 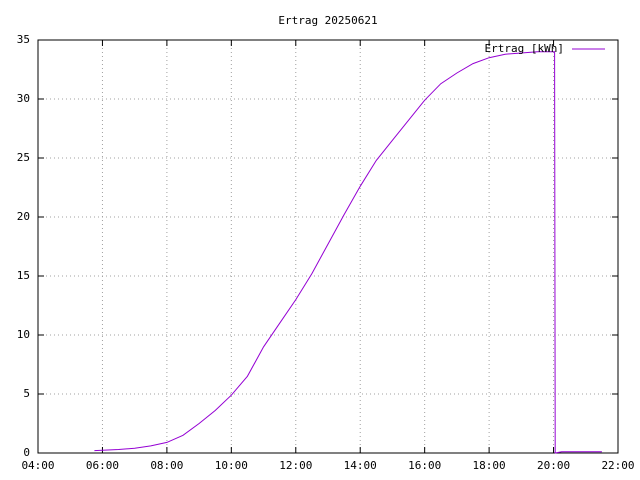 What do you see at coordinates (166, 465) in the screenshot?
I see `x-tick-label: 08:00` at bounding box center [166, 465].